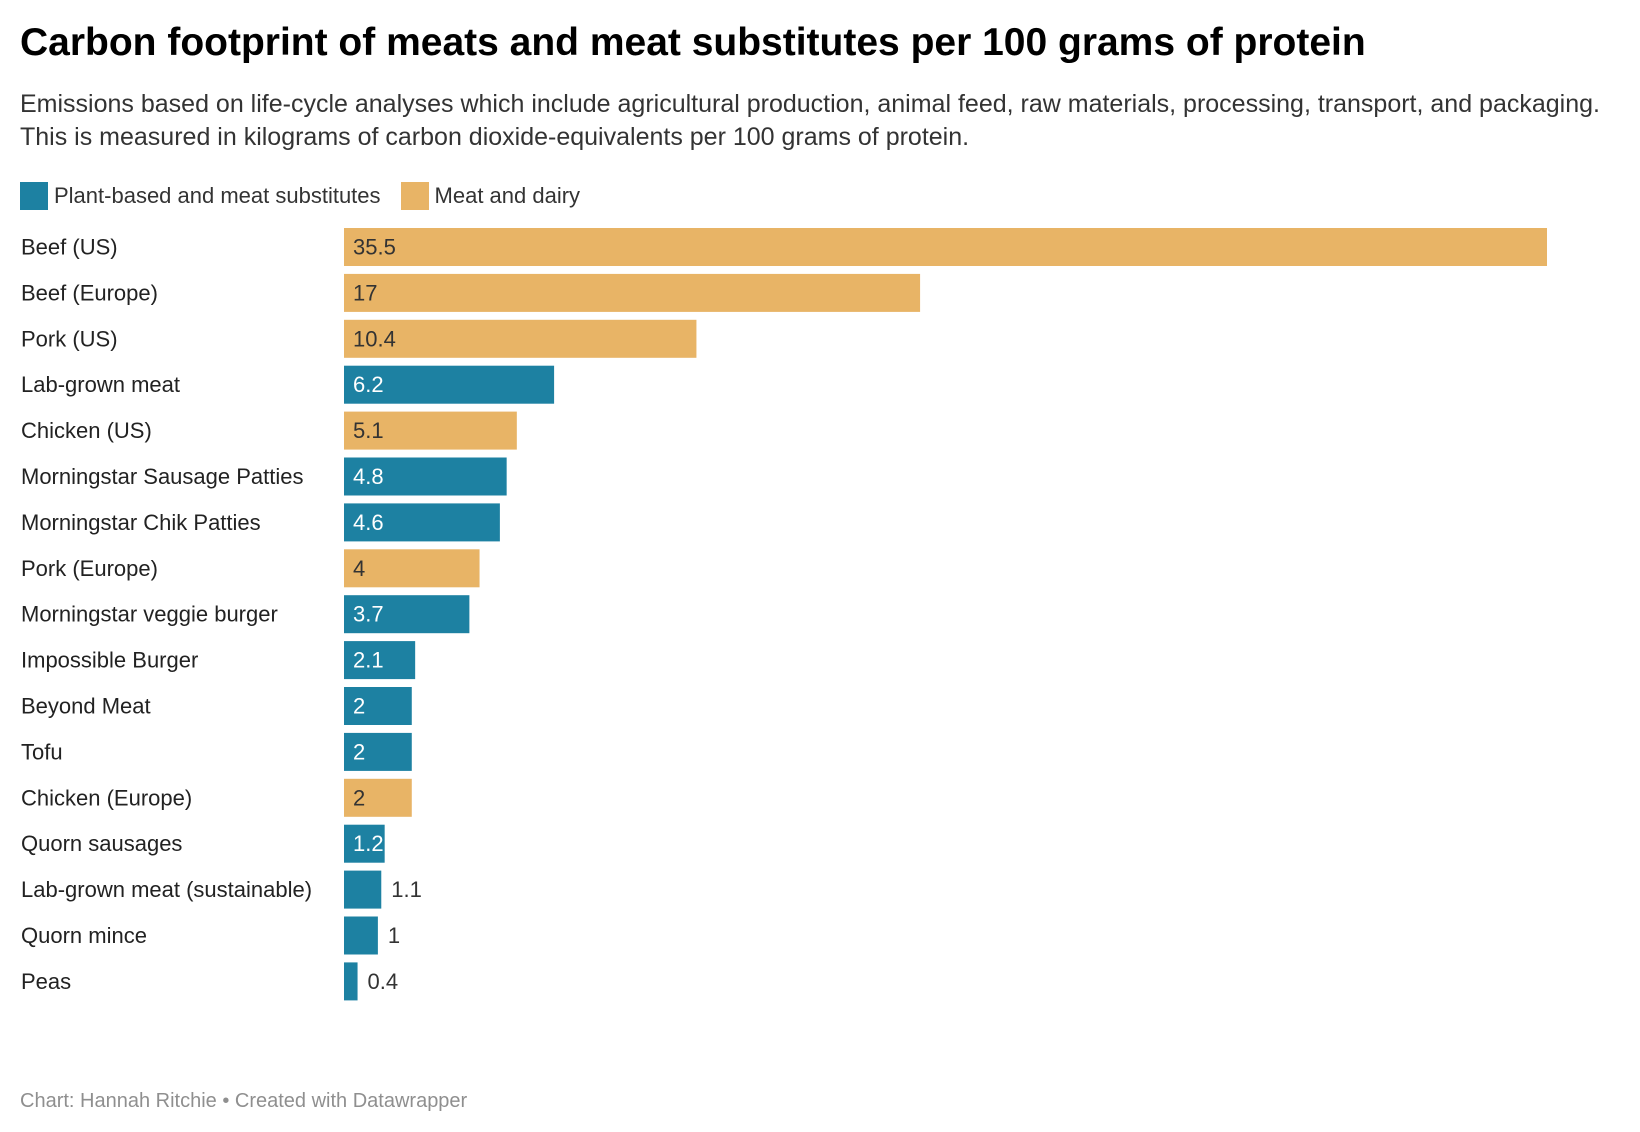 The width and height of the screenshot is (1640, 1132). I want to click on bar-row-morningstar-veggie-burger: Morningstar veggie burger 3.7, so click(245, 614).